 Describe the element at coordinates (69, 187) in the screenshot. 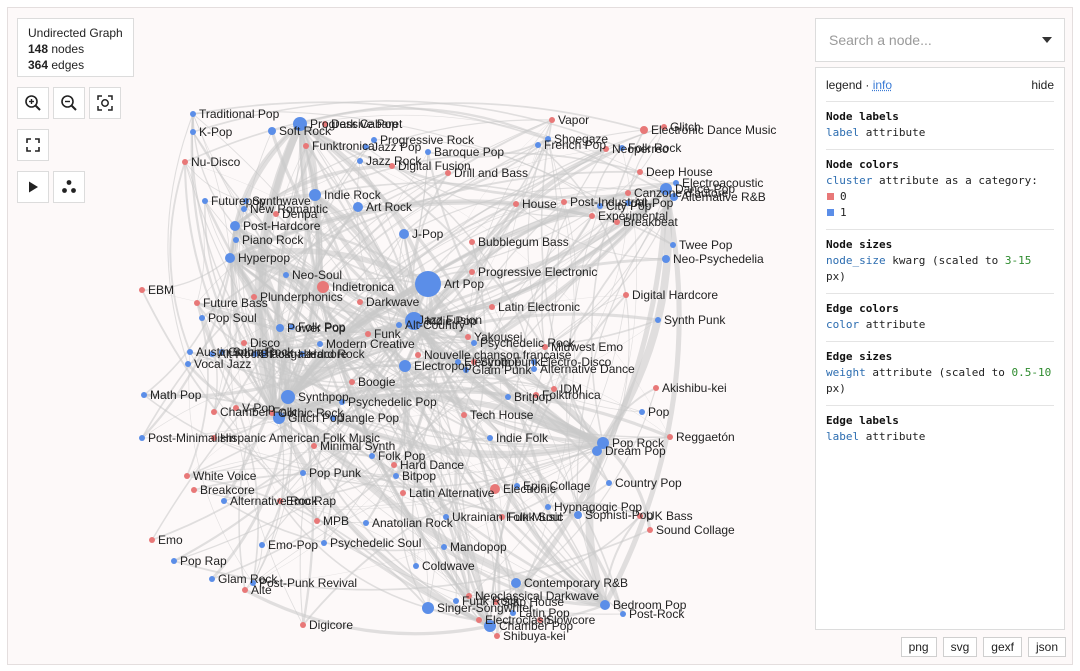

I see `layout-button` at that location.